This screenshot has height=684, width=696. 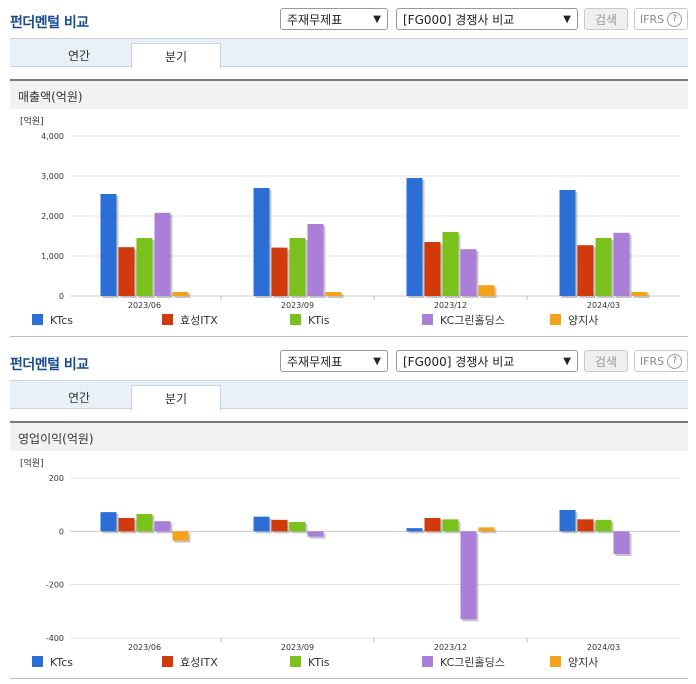 I want to click on y-tick-label: 200, so click(x=56, y=478).